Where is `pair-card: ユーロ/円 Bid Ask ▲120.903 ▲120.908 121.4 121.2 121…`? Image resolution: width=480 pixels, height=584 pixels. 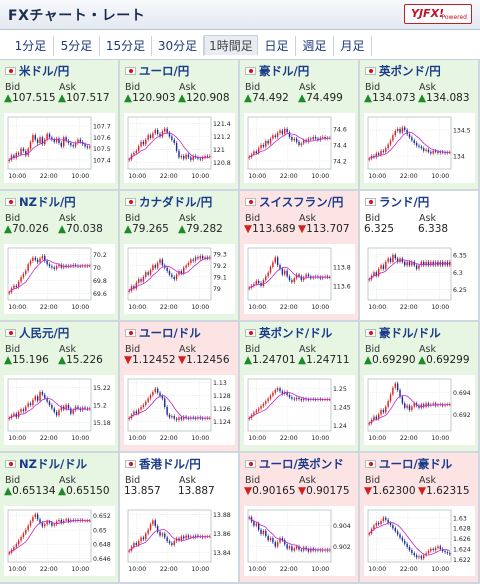 pair-card: ユーロ/円 Bid Ask ▲120.903 ▲120.908 121.4 121.2 121… is located at coordinates (179, 125).